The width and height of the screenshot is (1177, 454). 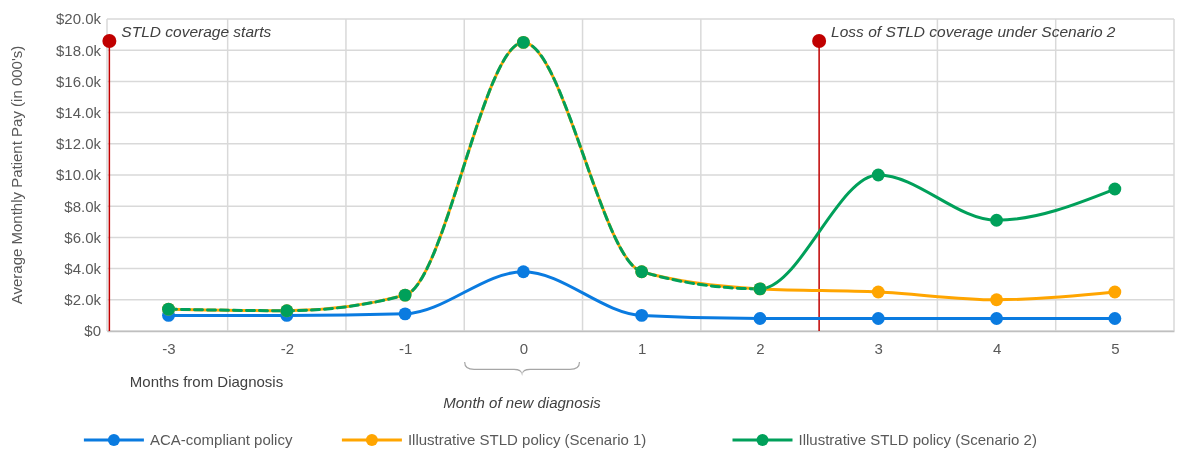 What do you see at coordinates (83, 268) in the screenshot?
I see `y-tick-label: $4.0k` at bounding box center [83, 268].